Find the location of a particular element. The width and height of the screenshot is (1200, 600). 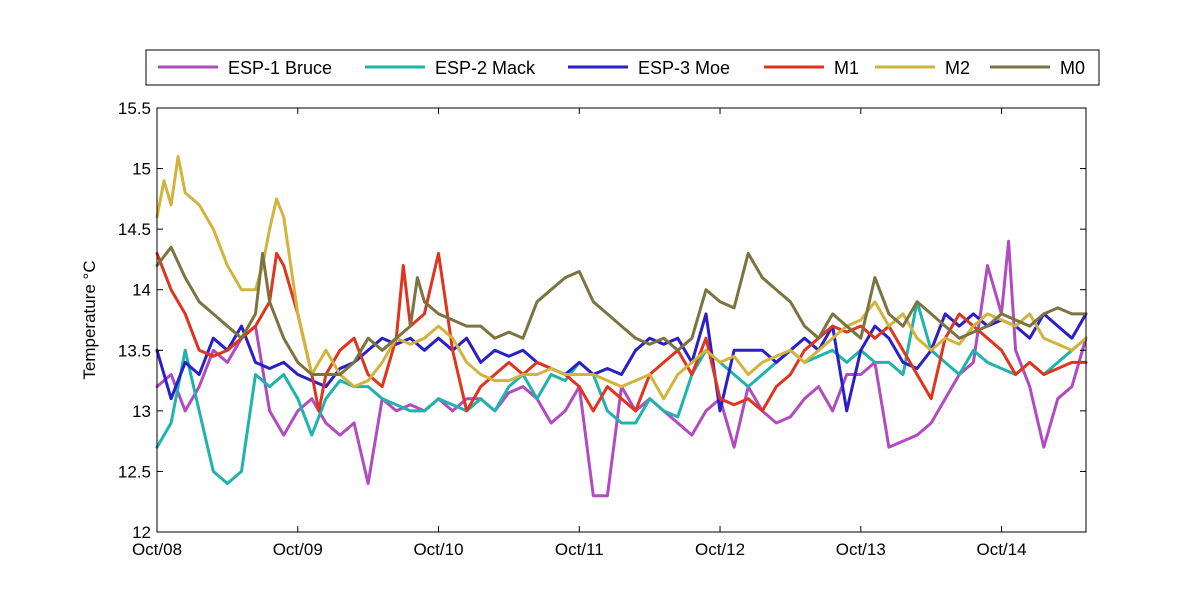

legend-items: ESP-1 Bruce ESP-2 Mack ESP-3 Moe M1 M2 M0 is located at coordinates (621, 68).